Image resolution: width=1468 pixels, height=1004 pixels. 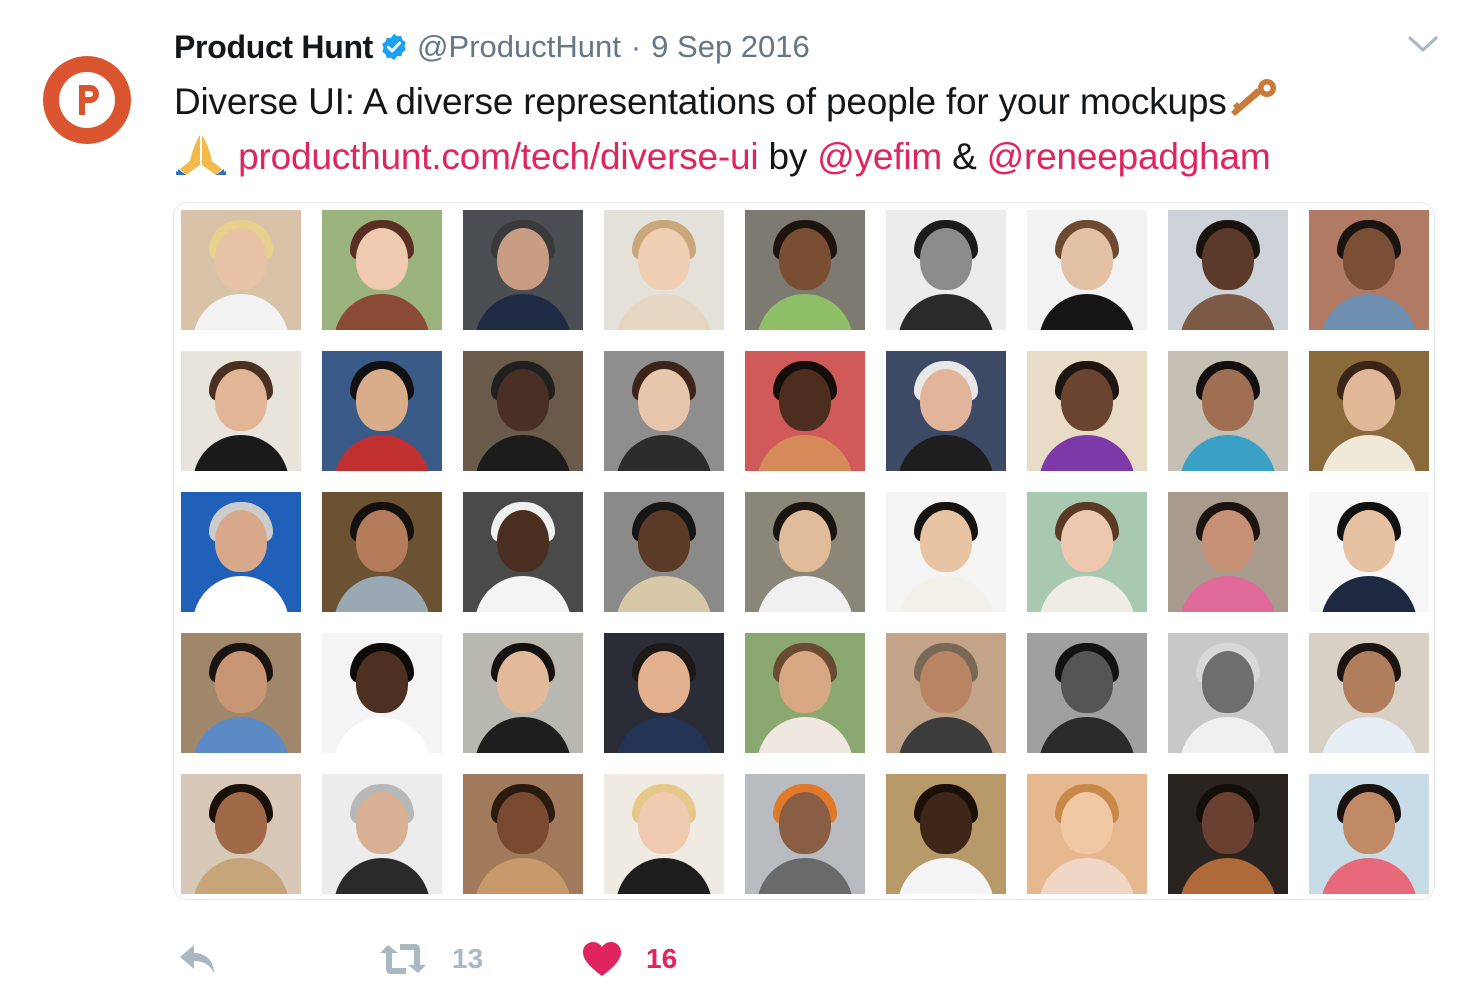 I want to click on author-name: Product Hunt, so click(x=274, y=46).